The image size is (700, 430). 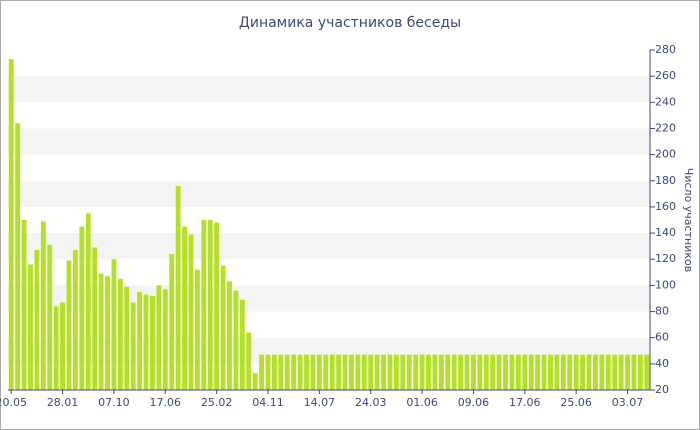 I want to click on x-tick-label: 25.02, so click(x=217, y=402).